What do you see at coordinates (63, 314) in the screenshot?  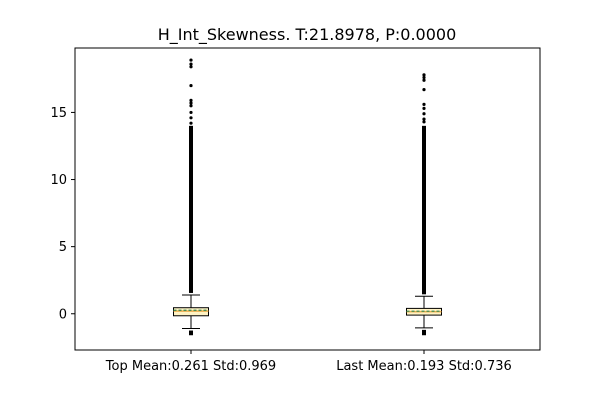 I see `y-tick-label: 0` at bounding box center [63, 314].